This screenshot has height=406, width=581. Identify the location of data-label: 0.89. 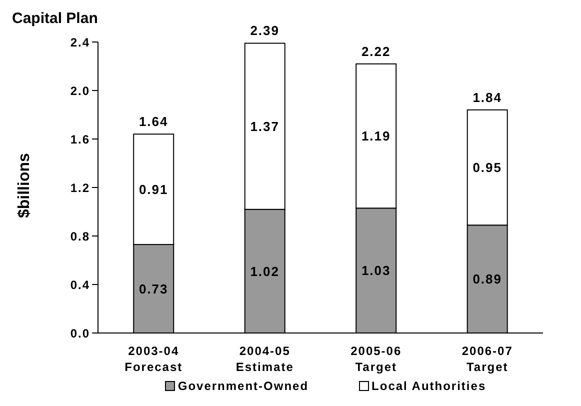
(487, 279).